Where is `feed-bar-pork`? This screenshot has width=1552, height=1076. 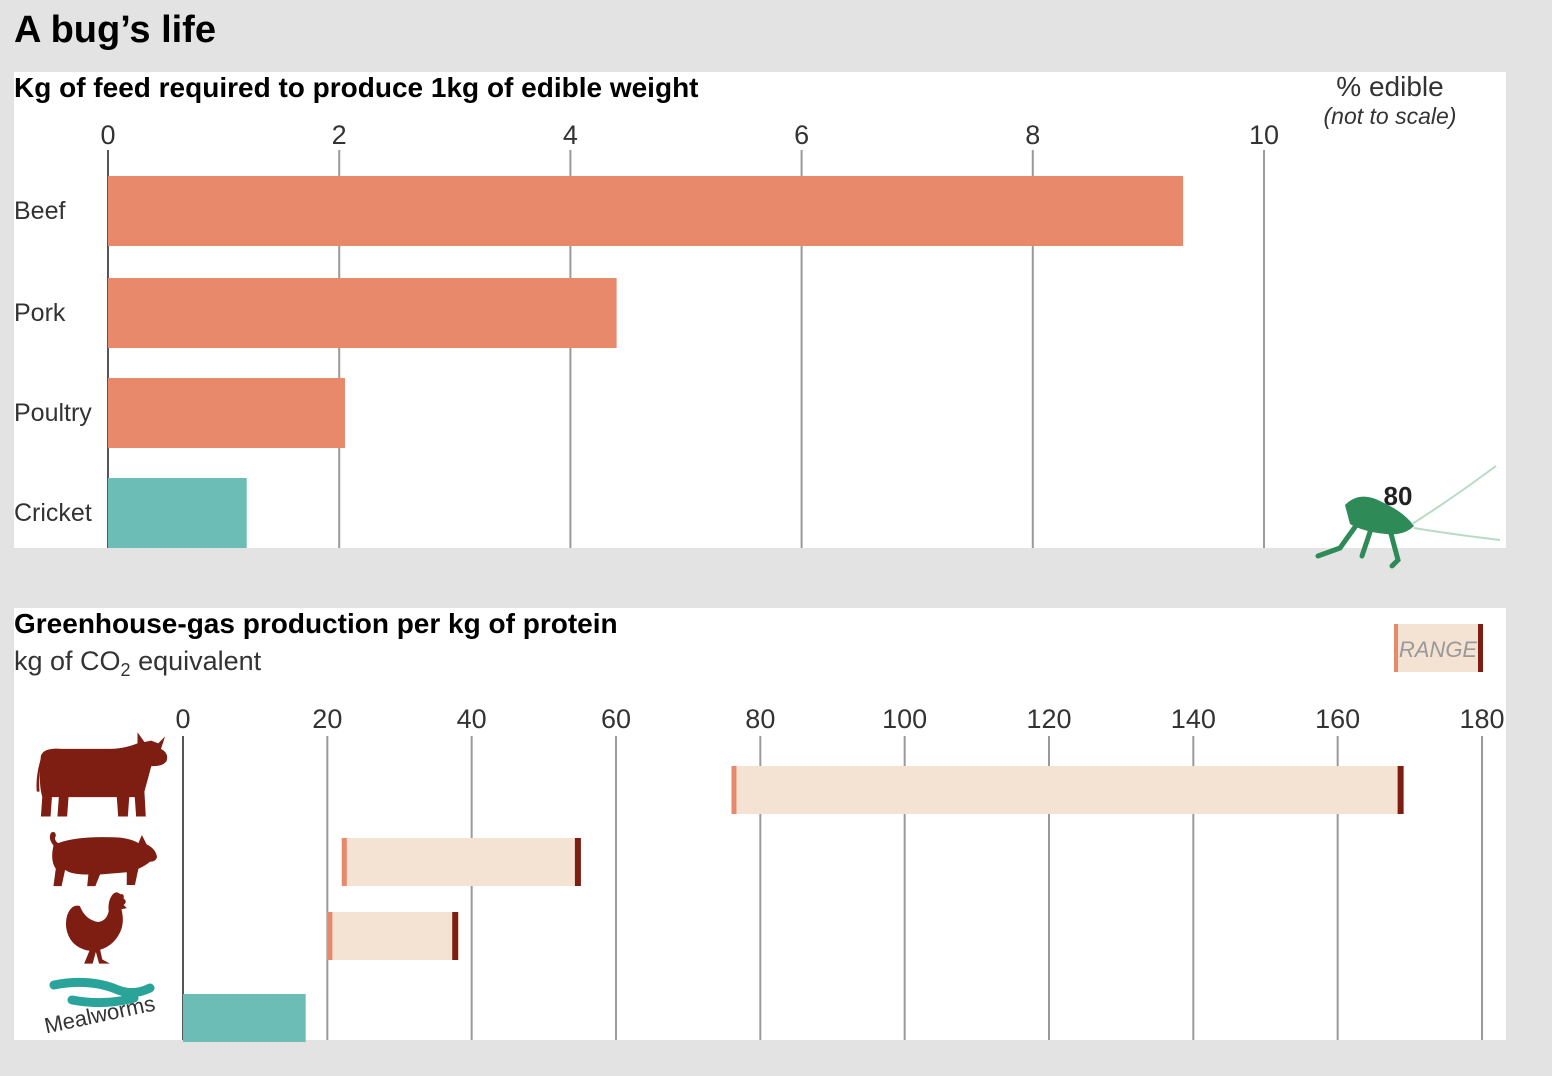
feed-bar-pork is located at coordinates (362, 313).